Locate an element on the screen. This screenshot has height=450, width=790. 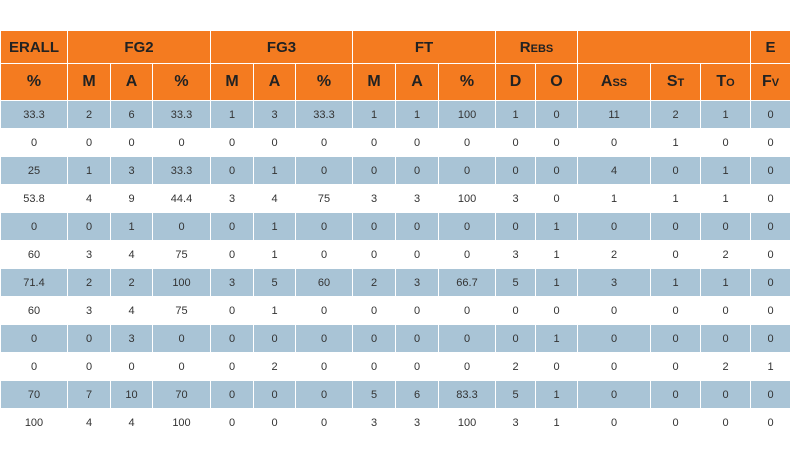
cell: 6 is located at coordinates (131, 114).